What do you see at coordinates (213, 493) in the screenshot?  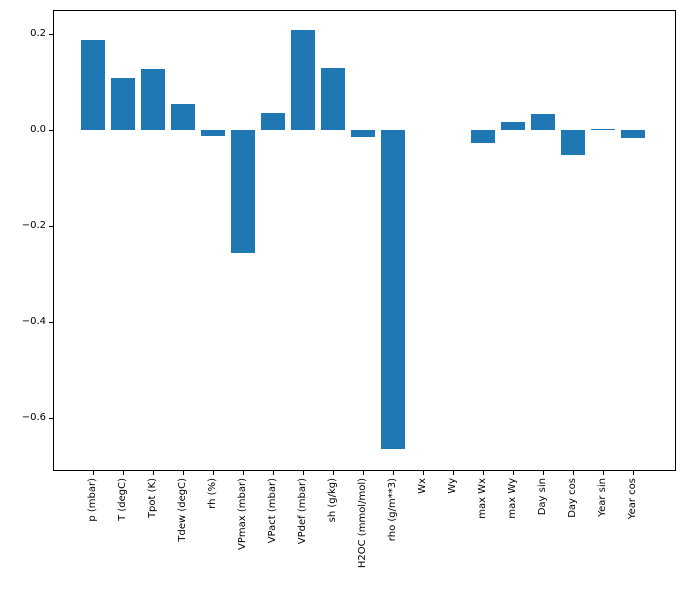 I see `x-tick-label: rh (%)` at bounding box center [213, 493].